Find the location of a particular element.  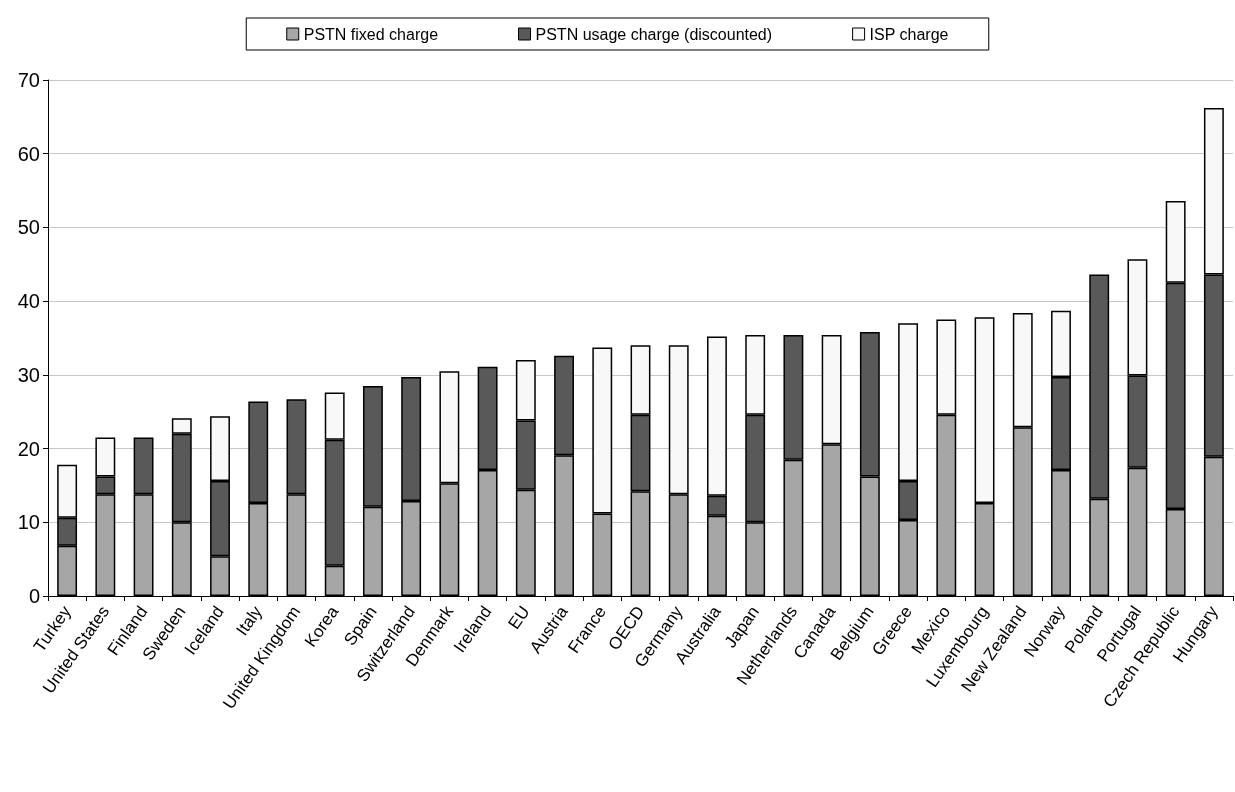

y-tick-label: 10 is located at coordinates (28, 522).